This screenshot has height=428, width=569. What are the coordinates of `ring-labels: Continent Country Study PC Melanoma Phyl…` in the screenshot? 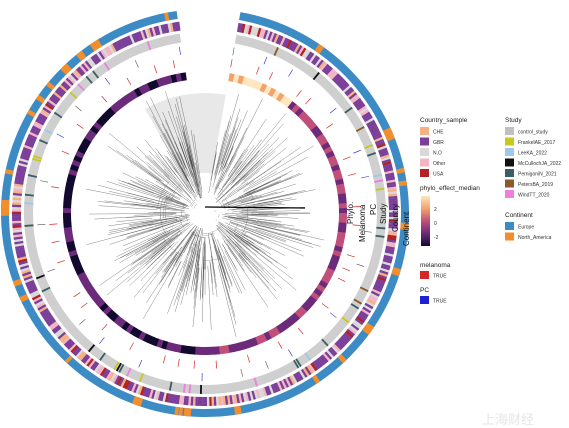 It's located at (378, 224).